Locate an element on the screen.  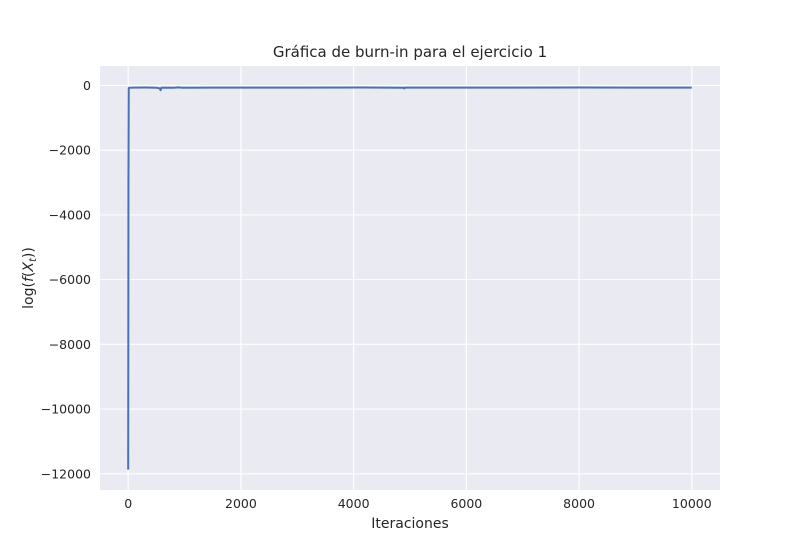
x-tick-labels: 0 2000 4000 6000 8000 10000 is located at coordinates (418, 503).